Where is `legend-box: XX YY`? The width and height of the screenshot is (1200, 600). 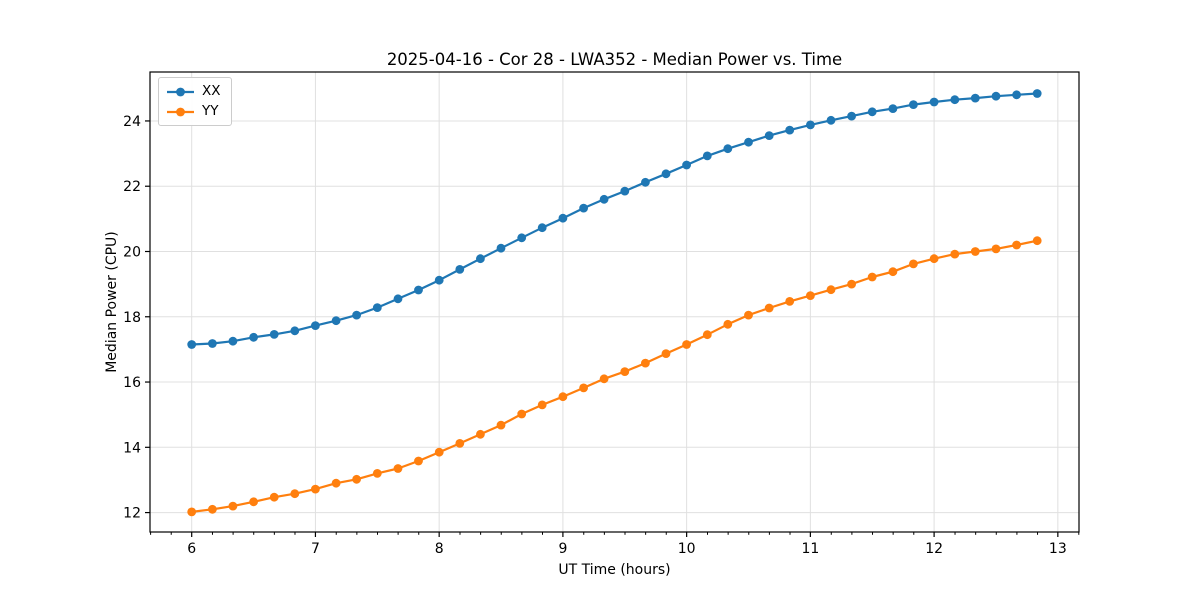
legend-box: XX YY is located at coordinates (195, 101).